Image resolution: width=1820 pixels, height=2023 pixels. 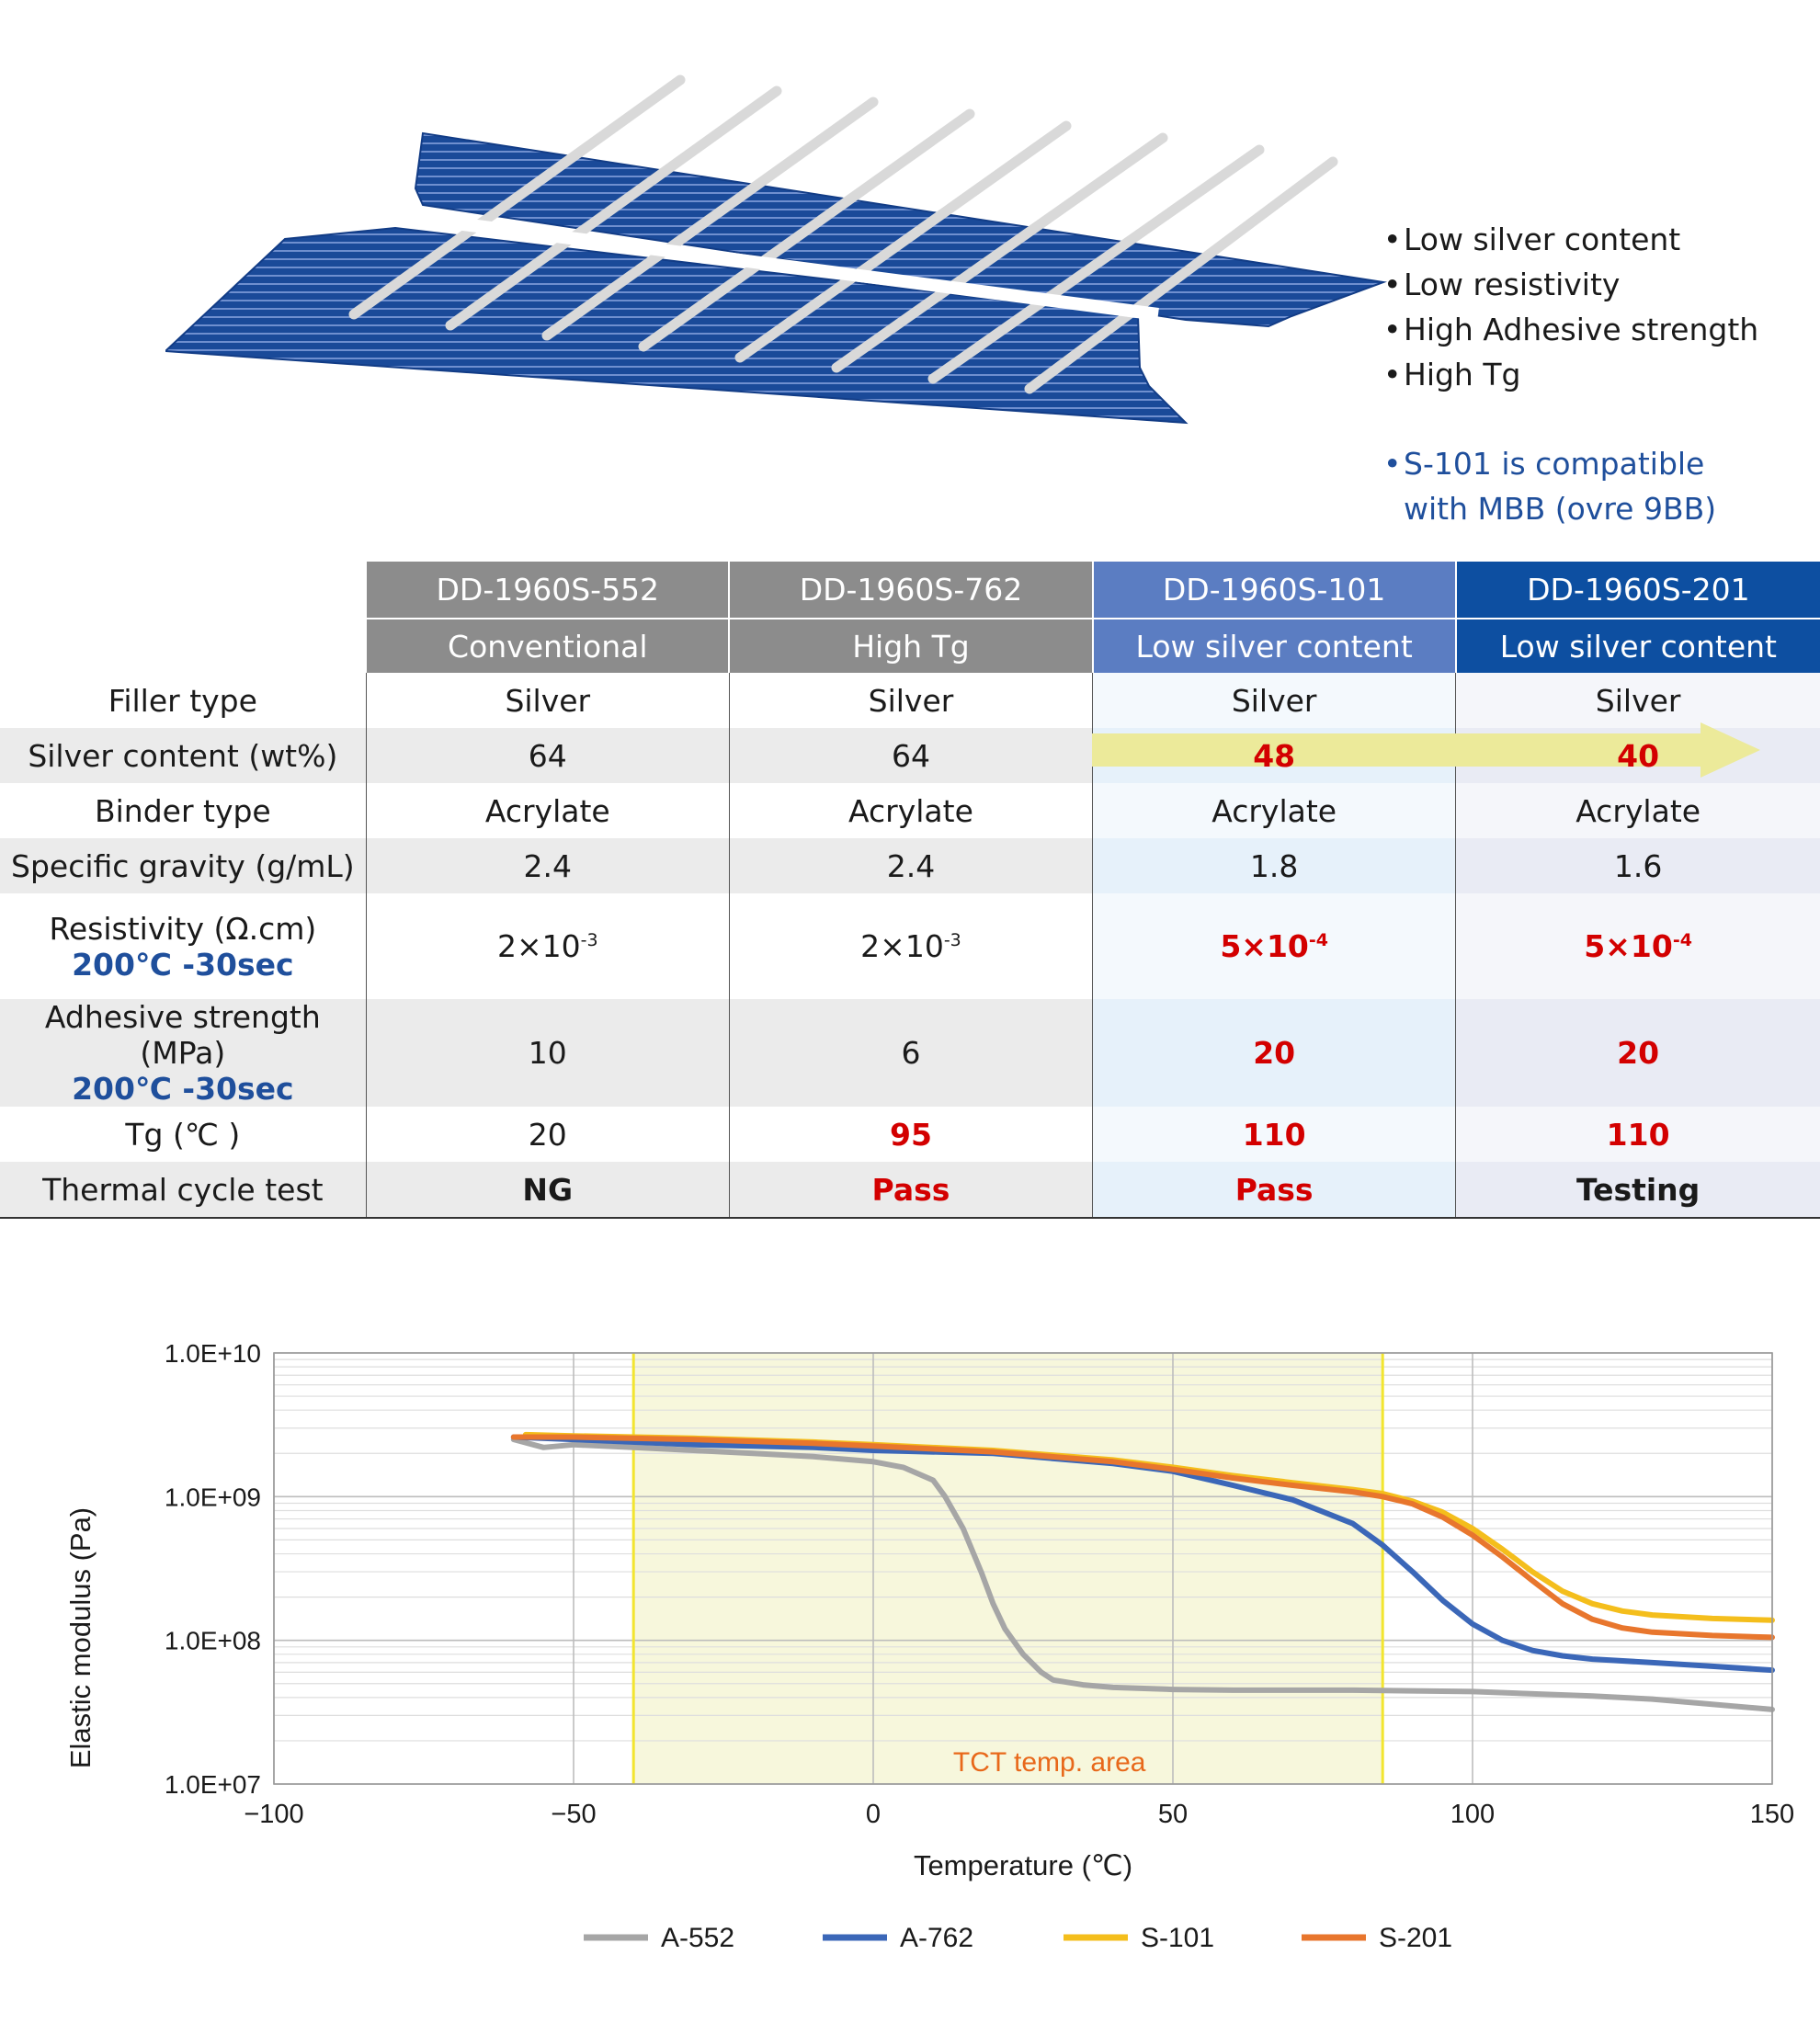 What do you see at coordinates (1772, 1815) in the screenshot?
I see `x-tick-label: 150` at bounding box center [1772, 1815].